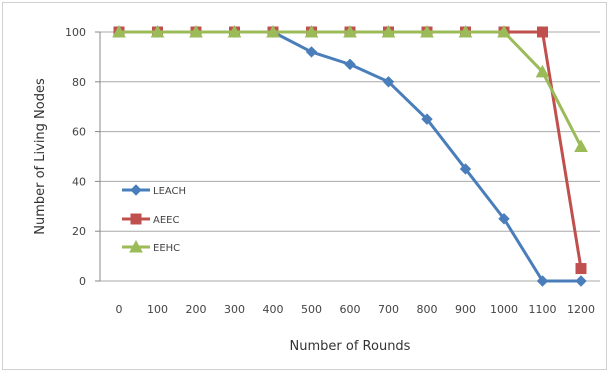 The image size is (609, 372). What do you see at coordinates (273, 309) in the screenshot?
I see `x-tick-label: 400` at bounding box center [273, 309].